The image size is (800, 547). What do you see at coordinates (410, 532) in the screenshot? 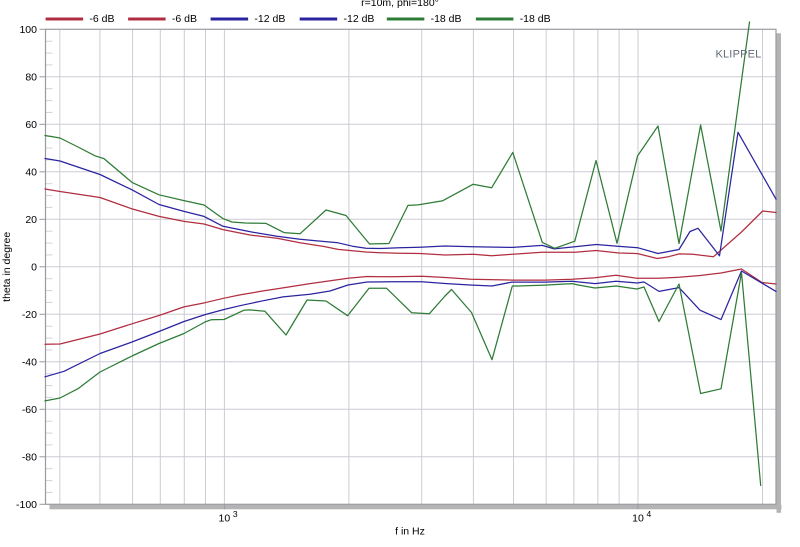
I see `svg-text: f in Hz` at bounding box center [410, 532].